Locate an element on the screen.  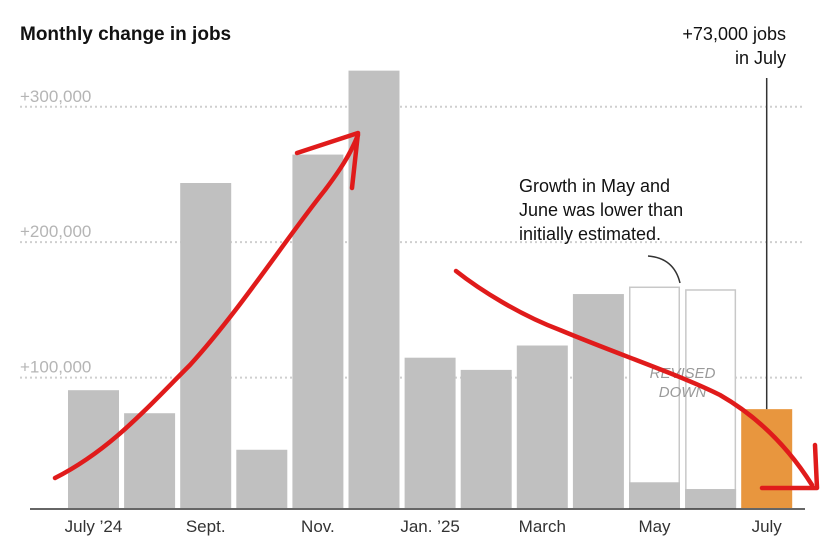
bar-latest is located at coordinates (767, 458).